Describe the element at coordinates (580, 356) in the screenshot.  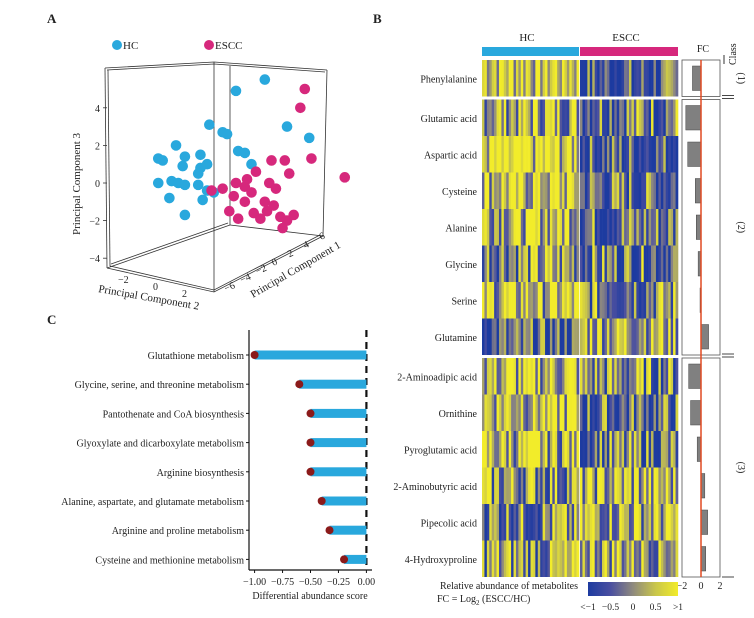
I see `class-separator` at that location.